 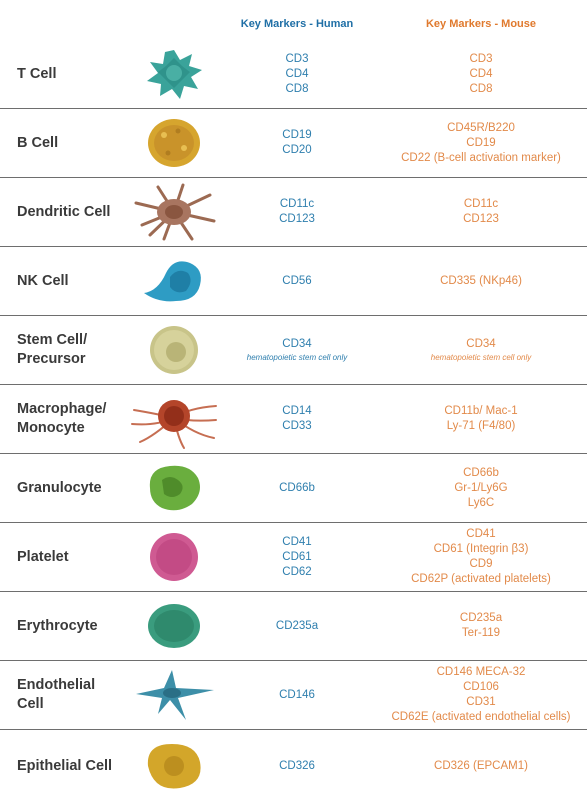 I want to click on mouse-marker: CD235a, so click(x=481, y=618).